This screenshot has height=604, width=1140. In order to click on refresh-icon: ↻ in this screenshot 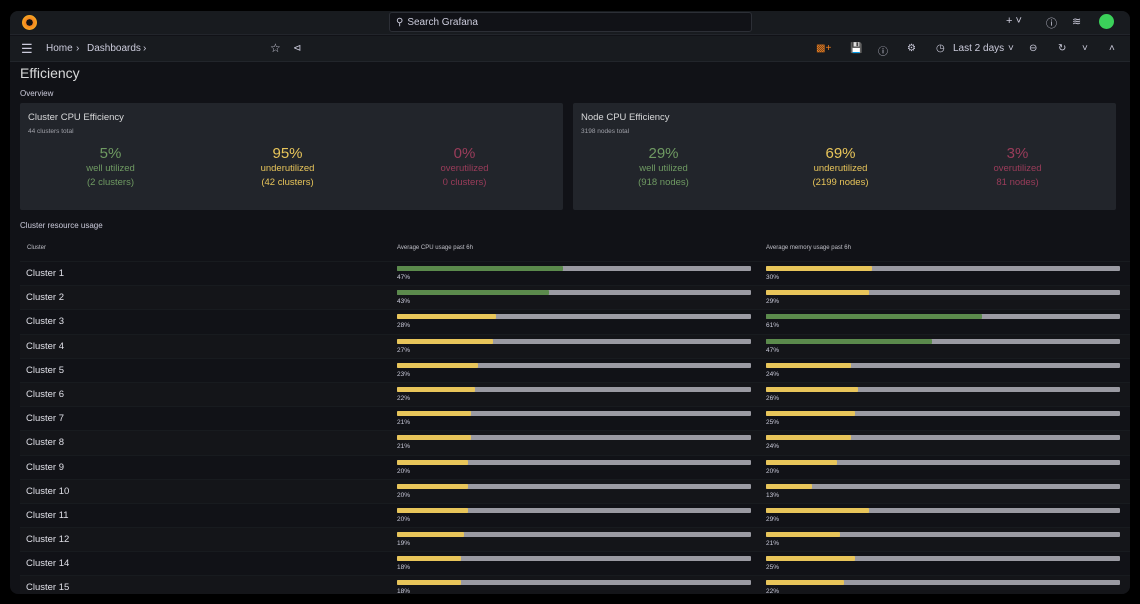, I will do `click(1062, 48)`.